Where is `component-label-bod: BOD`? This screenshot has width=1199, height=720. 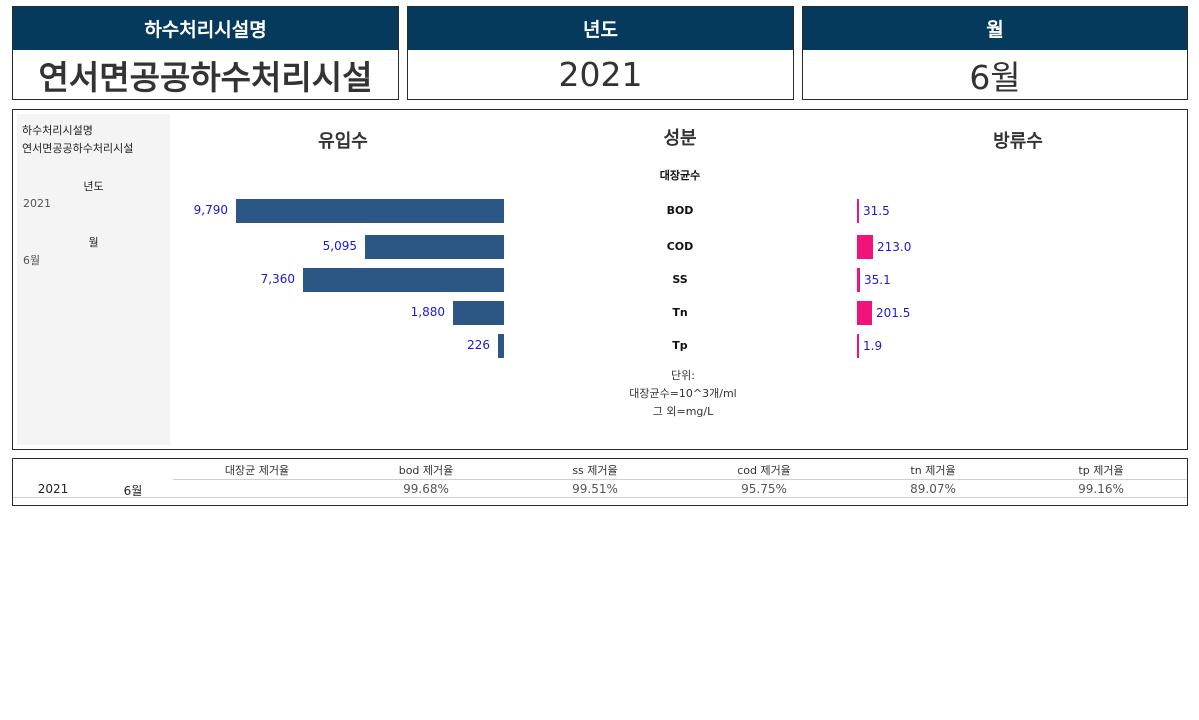
component-label-bod: BOD is located at coordinates (680, 210).